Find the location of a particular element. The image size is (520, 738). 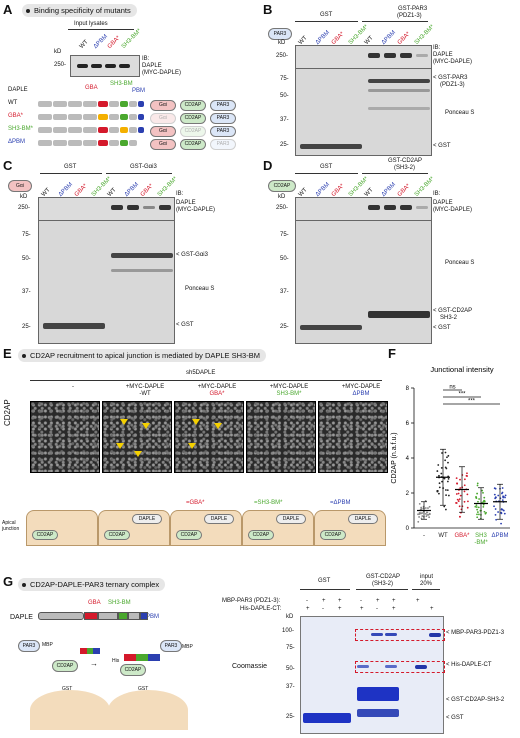

gst-cd2ap-header: GST-CD2AP is located at coordinates (405, 161).